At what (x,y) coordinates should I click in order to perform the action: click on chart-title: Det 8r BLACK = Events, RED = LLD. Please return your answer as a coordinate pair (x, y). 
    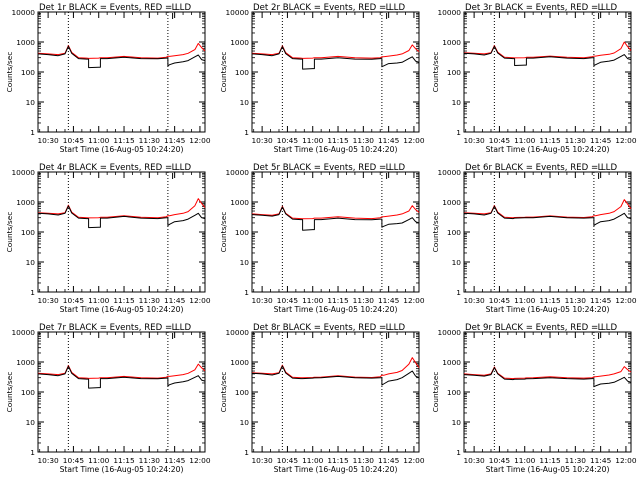
    Looking at the image, I should click on (329, 328).